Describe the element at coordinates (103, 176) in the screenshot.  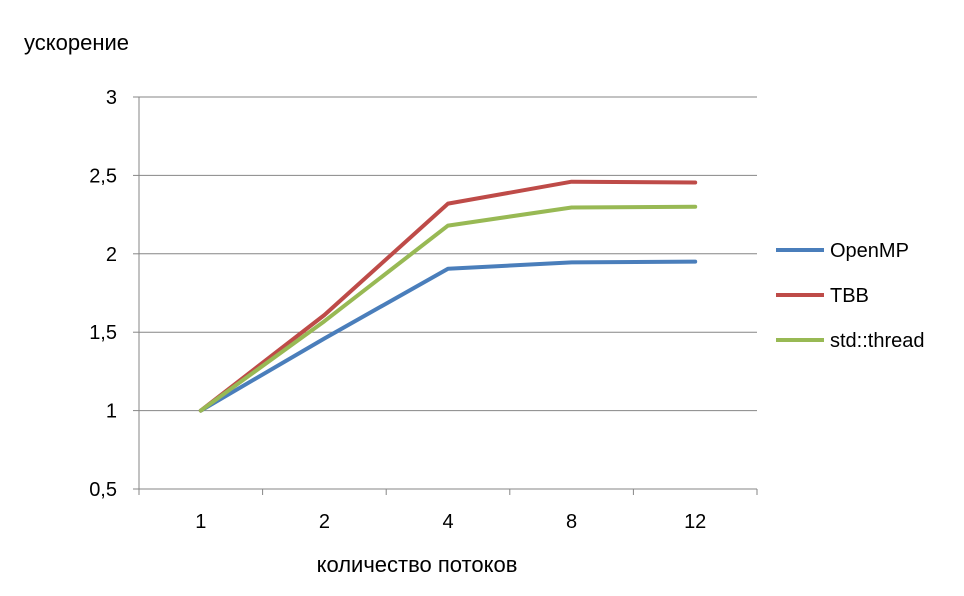
I see `y-tick-label: 2,5` at that location.